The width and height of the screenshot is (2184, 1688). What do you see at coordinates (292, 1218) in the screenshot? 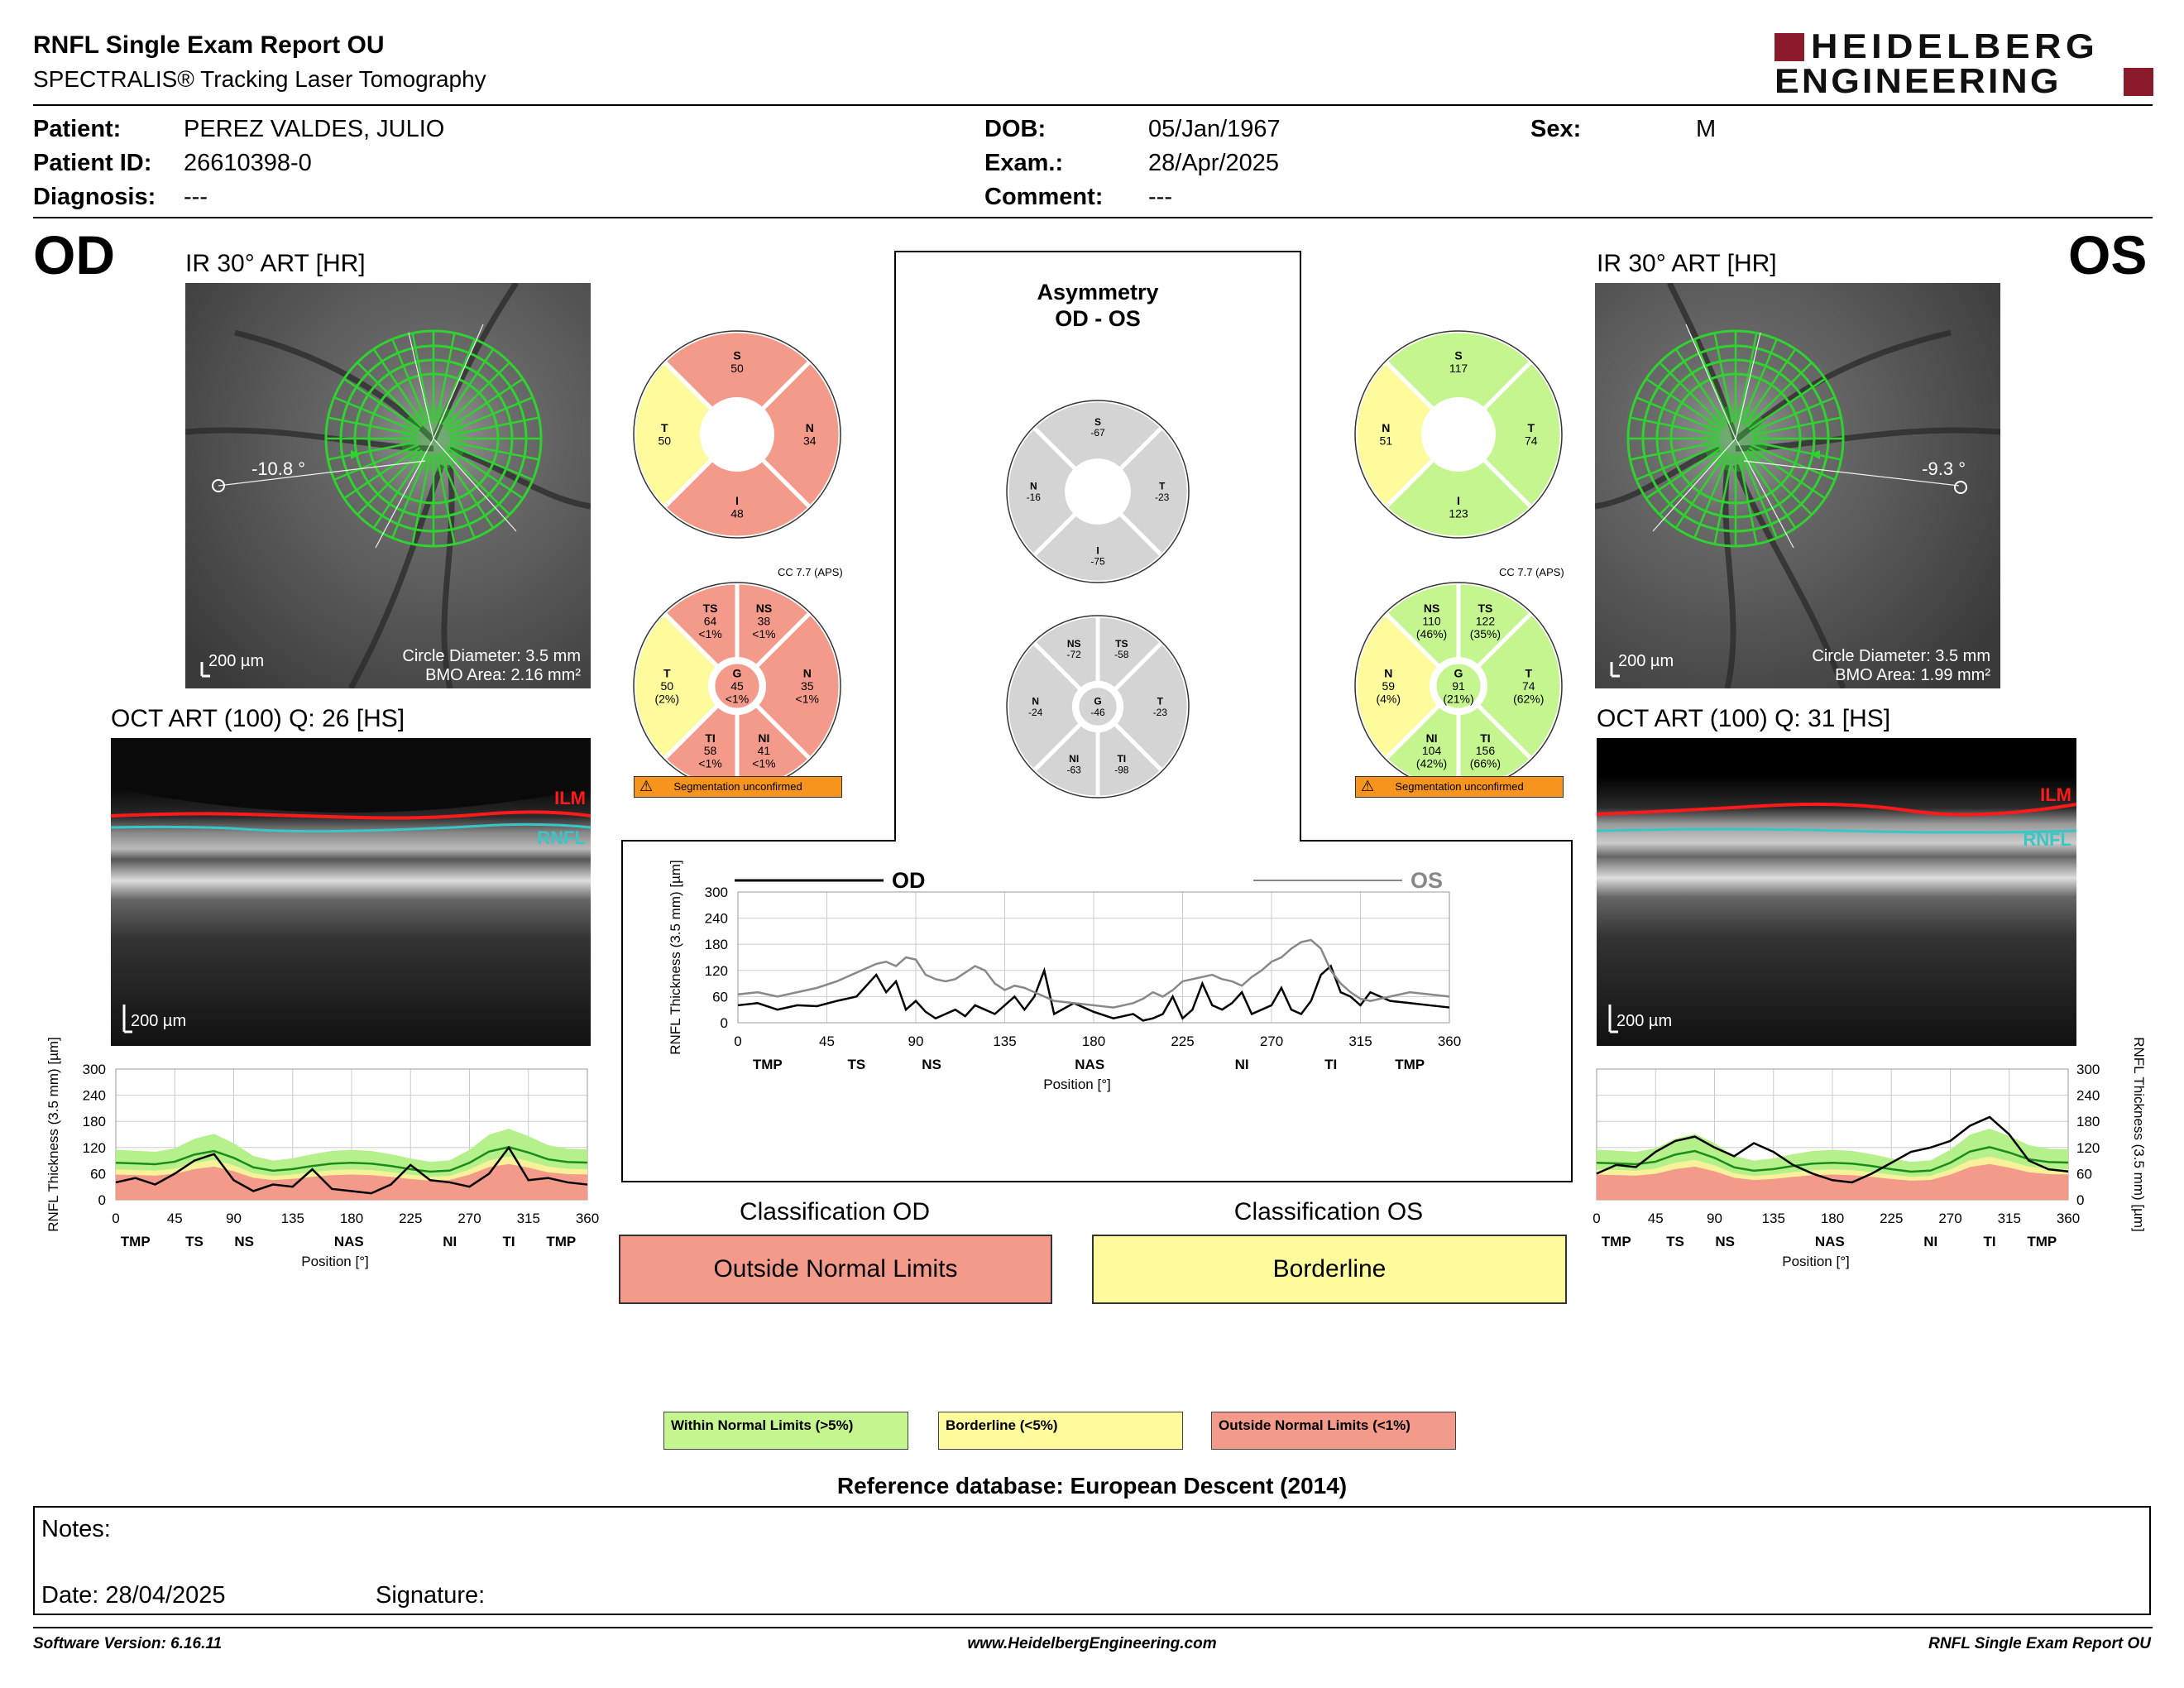
I see `chart-od-xtick-3: 135` at bounding box center [292, 1218].